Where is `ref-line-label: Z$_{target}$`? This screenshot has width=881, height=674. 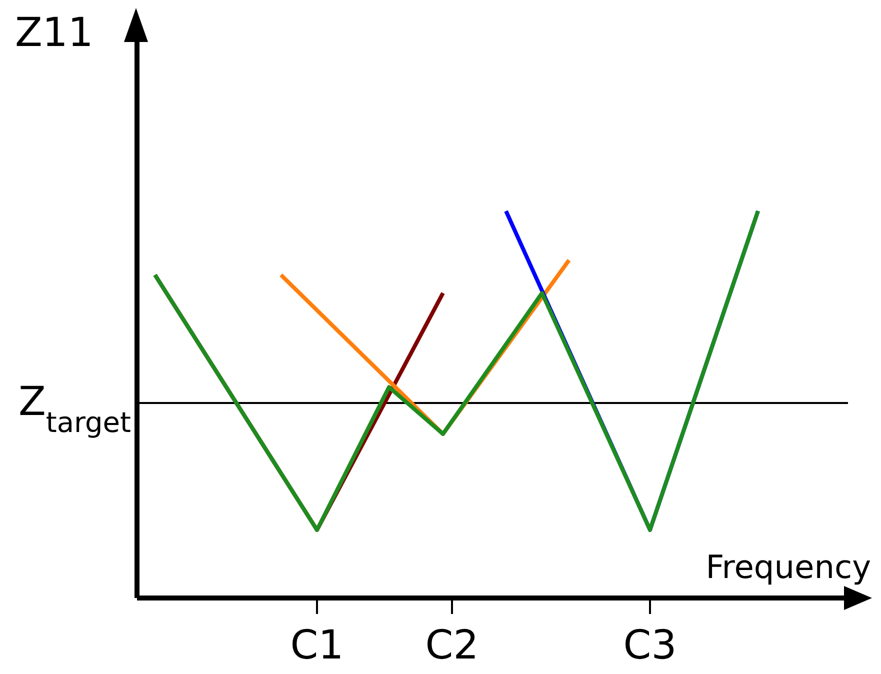 ref-line-label: Z$_{target}$ is located at coordinates (75, 408).